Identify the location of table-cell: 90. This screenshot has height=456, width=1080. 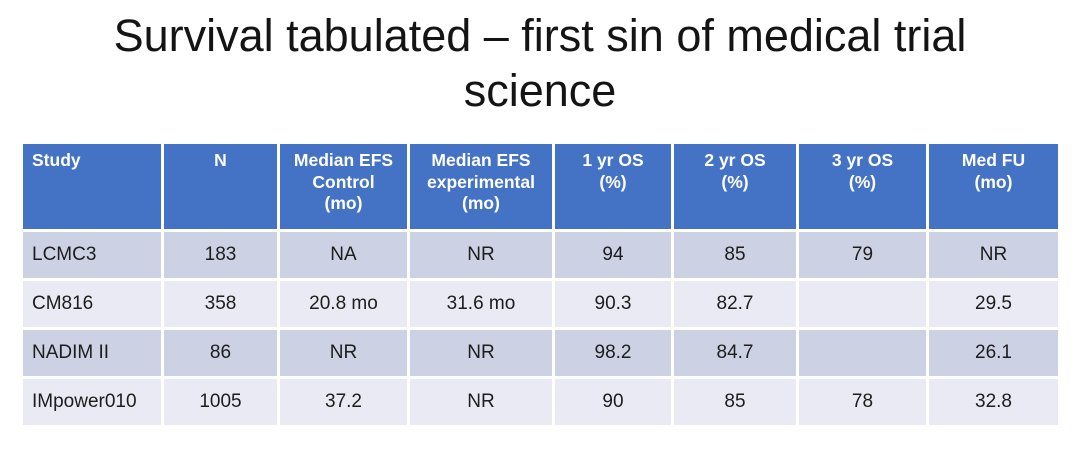
(613, 402).